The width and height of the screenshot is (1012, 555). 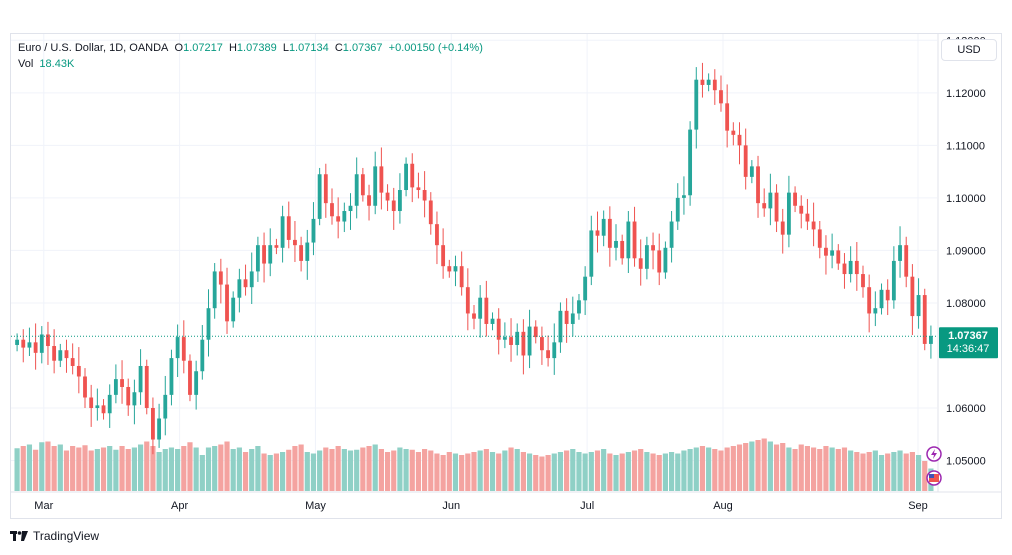 I want to click on change-value: +0.00150 (+0.14%), so click(x=435, y=48).